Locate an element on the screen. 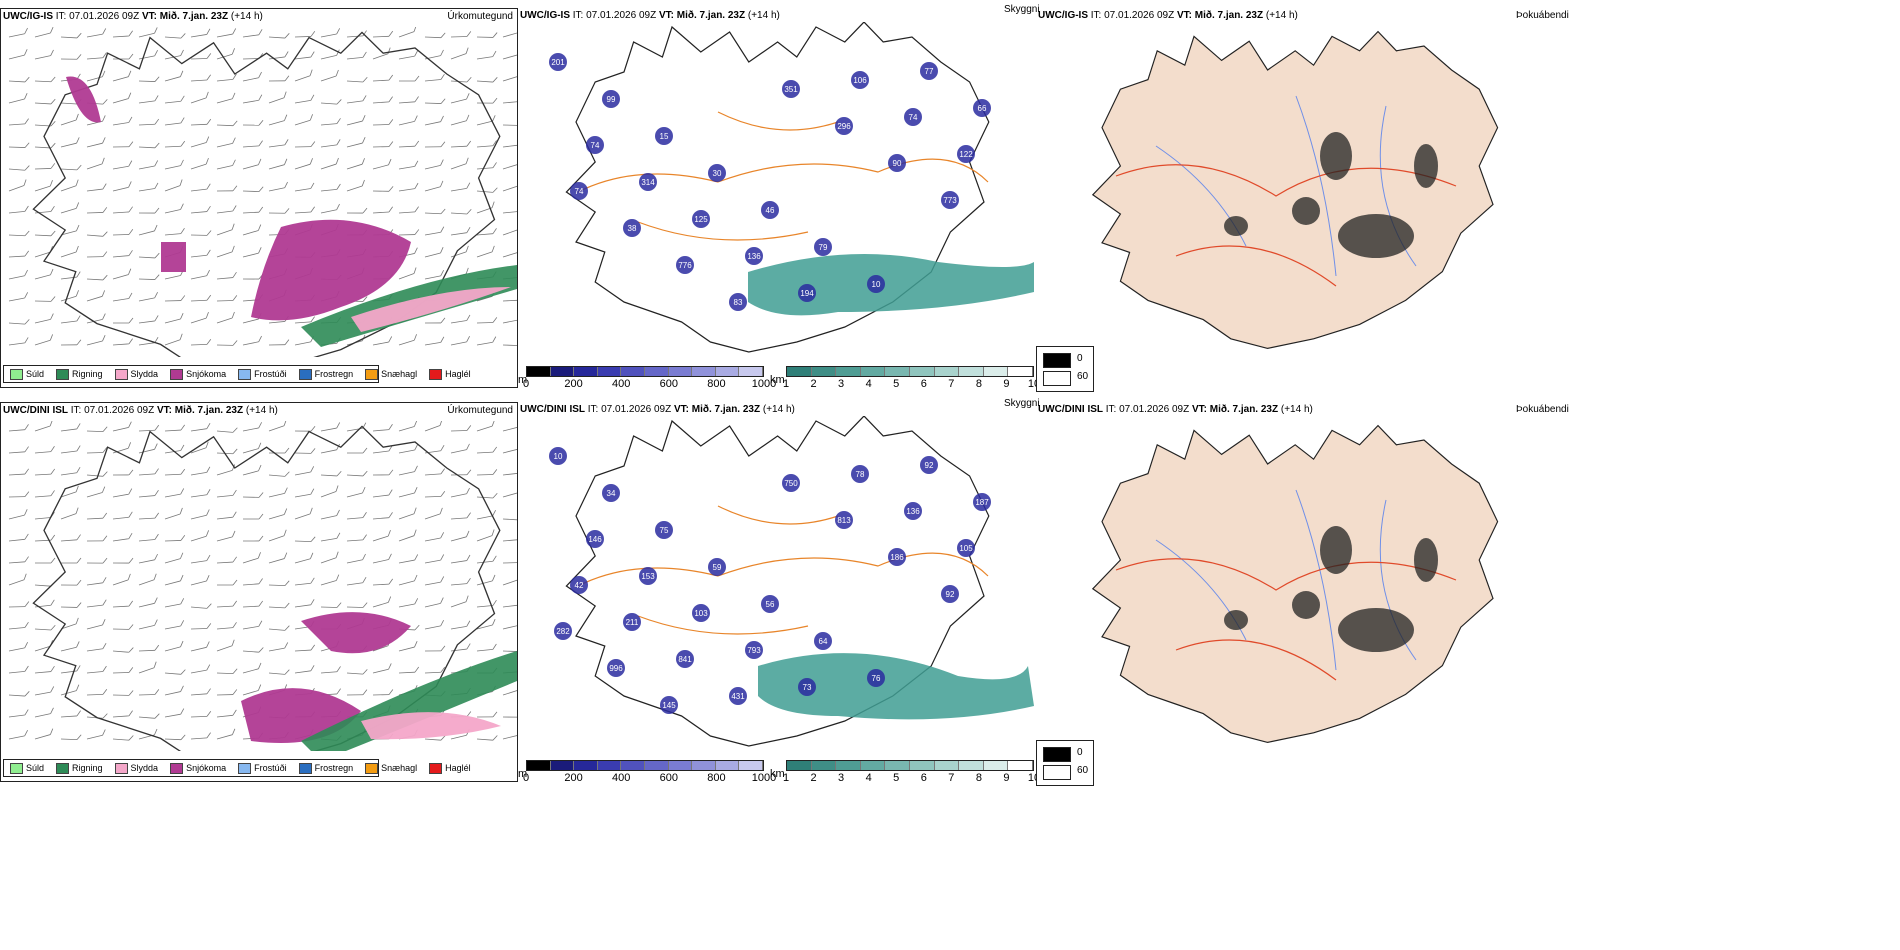 This screenshot has width=1900, height=950. cloud-base-label: 74 is located at coordinates (579, 191).